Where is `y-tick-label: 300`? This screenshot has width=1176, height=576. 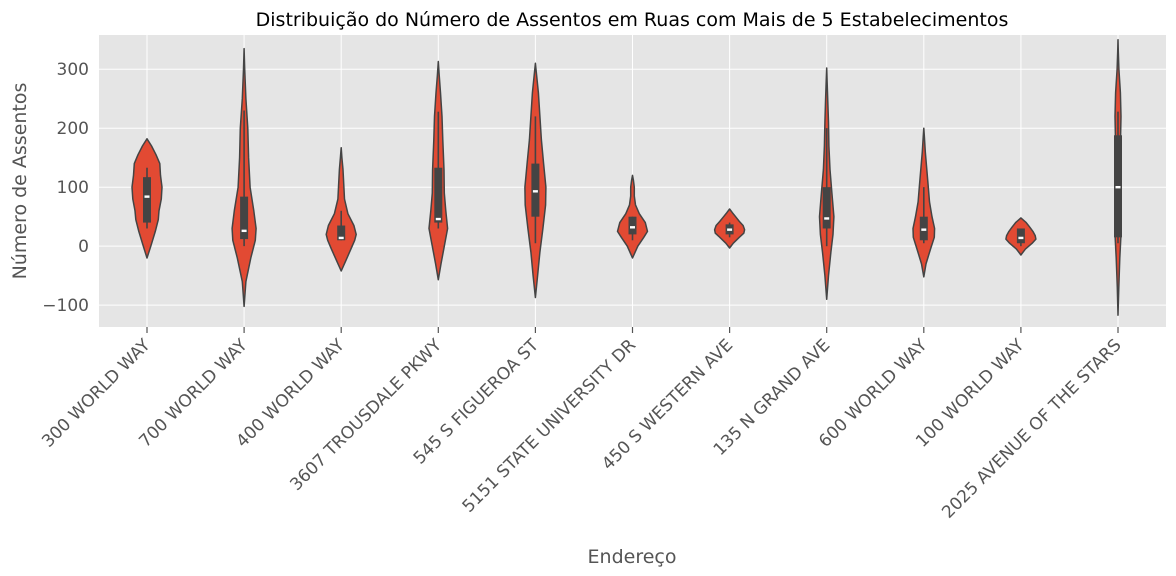 y-tick-label: 300 is located at coordinates (73, 70).